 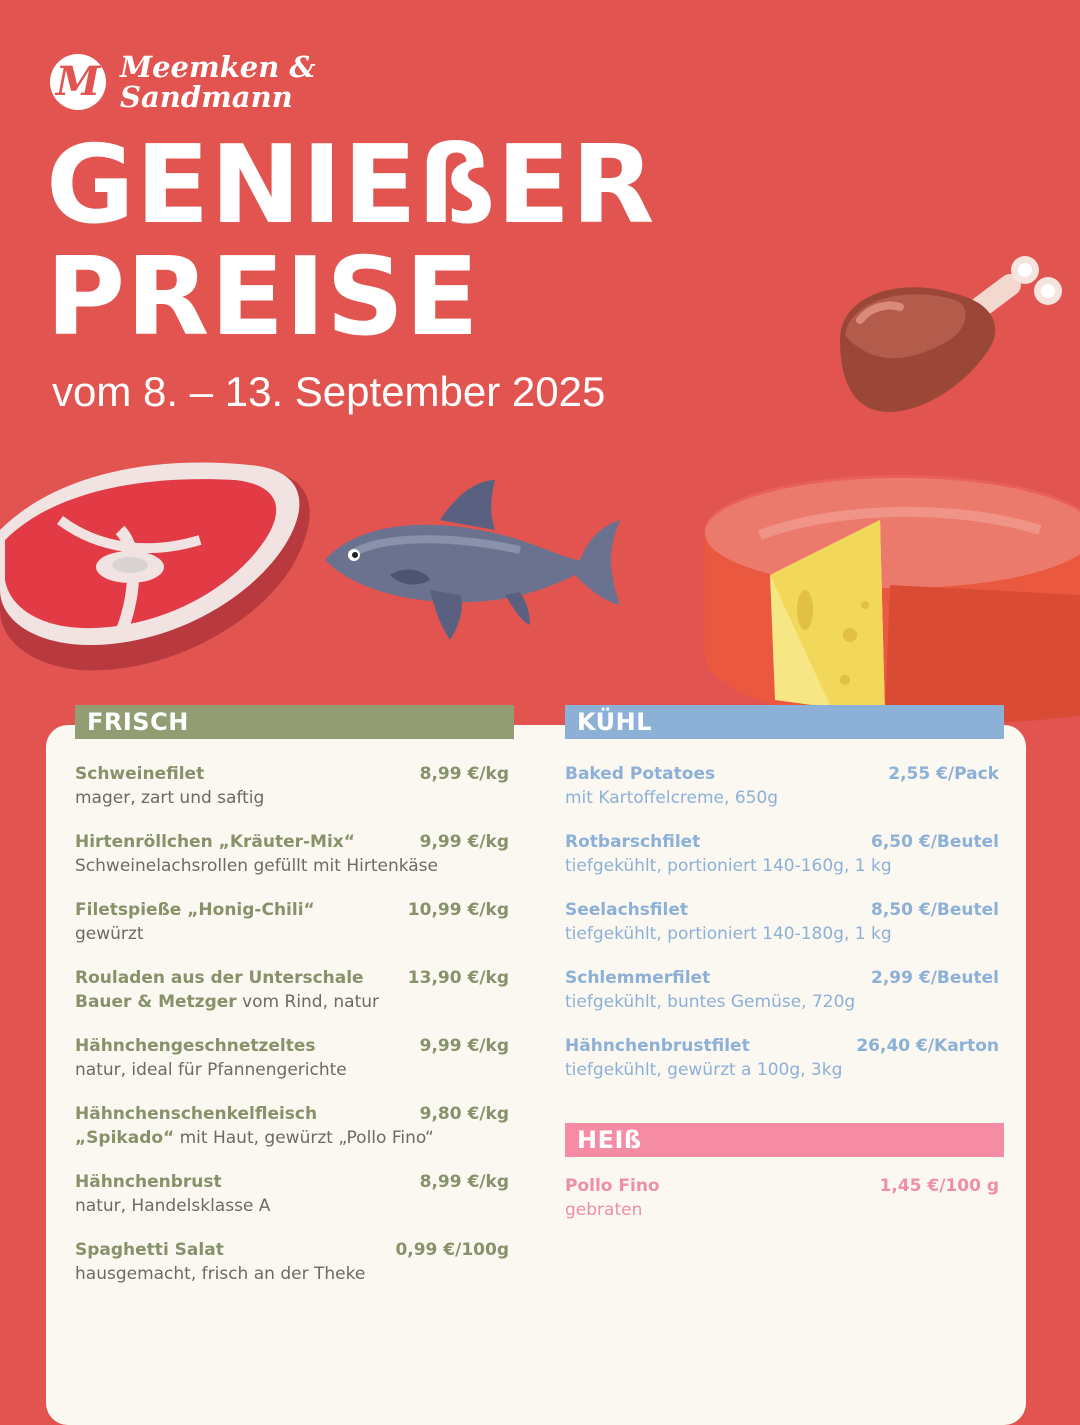 I want to click on item-price: 26,40 €/Karton, so click(x=927, y=1046).